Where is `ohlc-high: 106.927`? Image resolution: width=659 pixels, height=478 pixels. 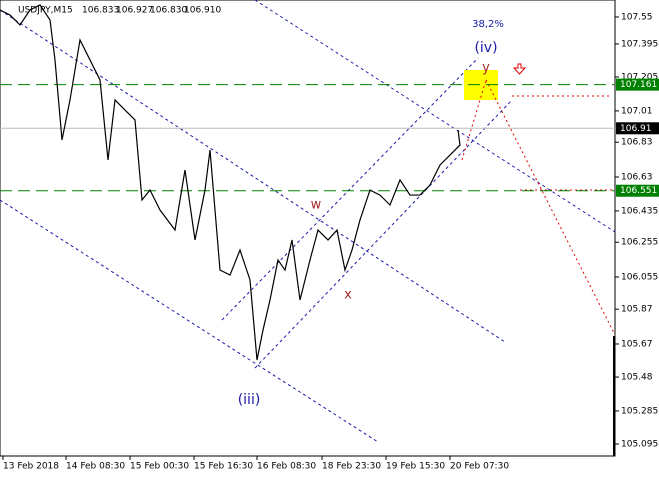
ohlc-high: 106.927 is located at coordinates (134, 11).